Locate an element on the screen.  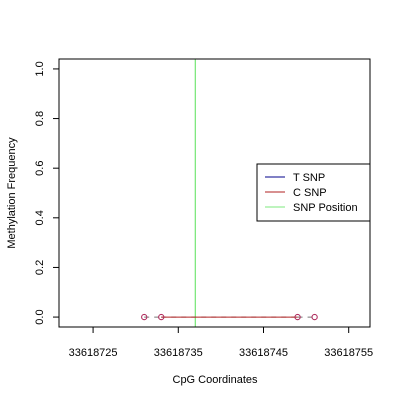
y-tick-label: 0.0 is located at coordinates (40, 316).